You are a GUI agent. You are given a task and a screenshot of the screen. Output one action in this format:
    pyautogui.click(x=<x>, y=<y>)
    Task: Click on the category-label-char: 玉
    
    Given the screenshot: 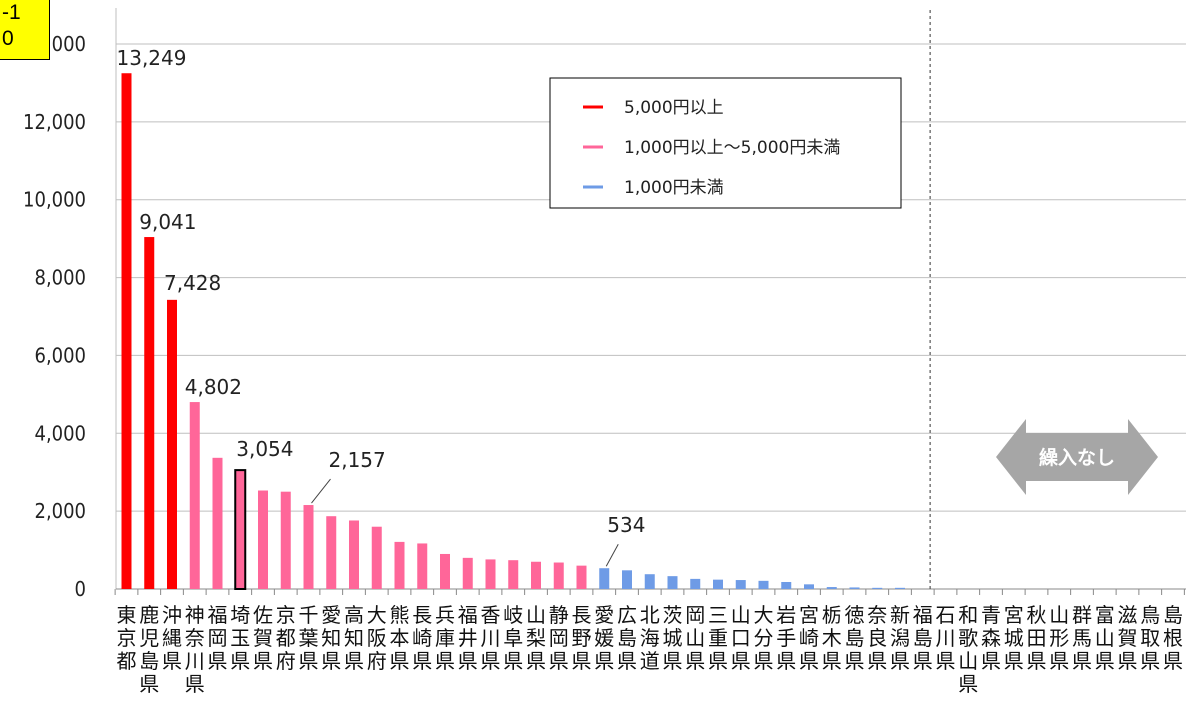 What is the action you would take?
    pyautogui.click(x=240, y=638)
    